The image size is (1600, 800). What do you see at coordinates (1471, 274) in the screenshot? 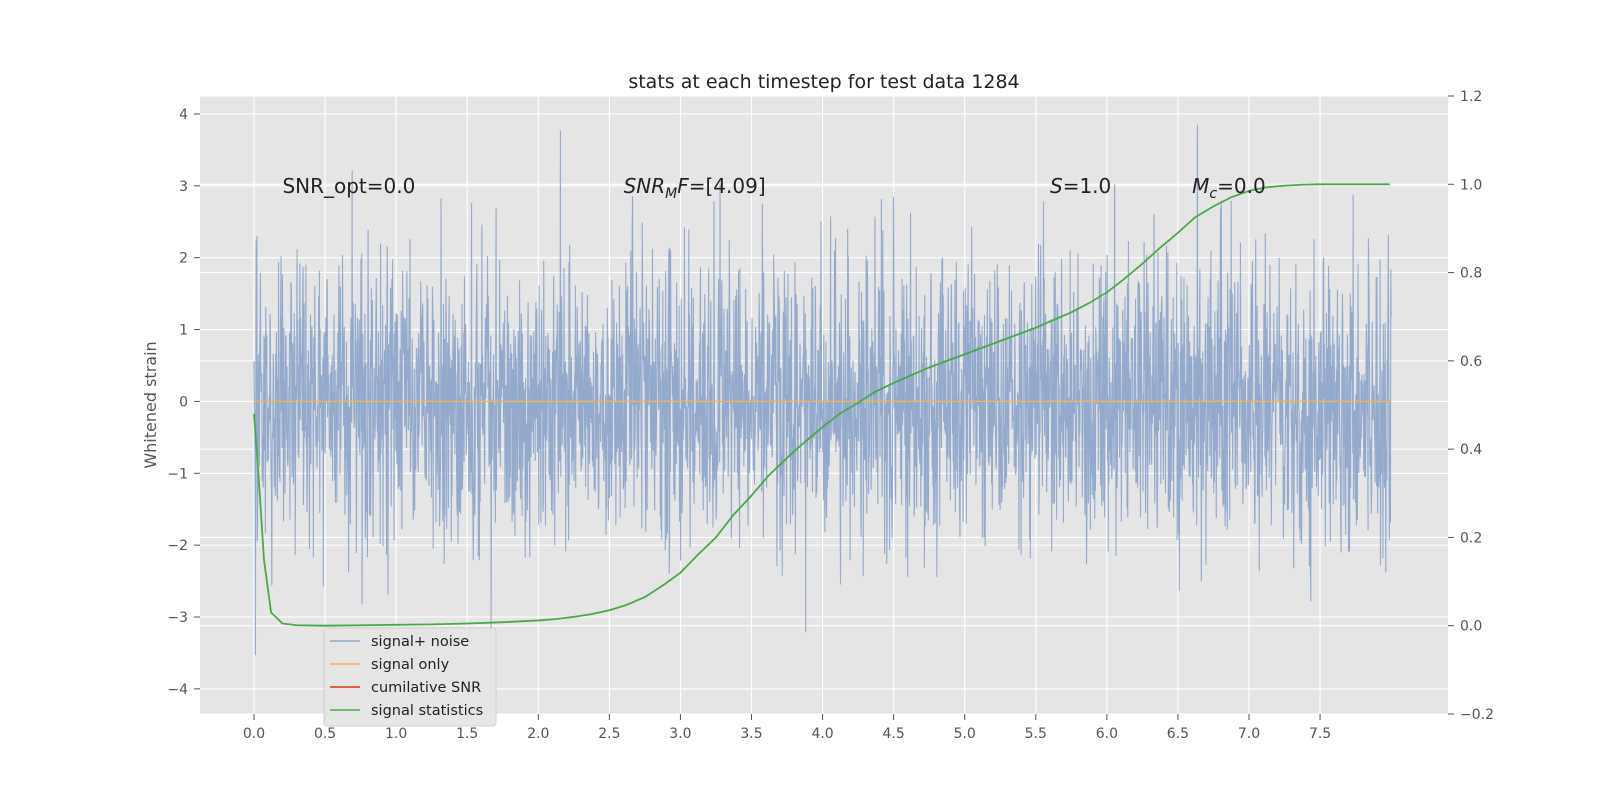
I see `y2-tick-label-5: 0.8` at bounding box center [1471, 274].